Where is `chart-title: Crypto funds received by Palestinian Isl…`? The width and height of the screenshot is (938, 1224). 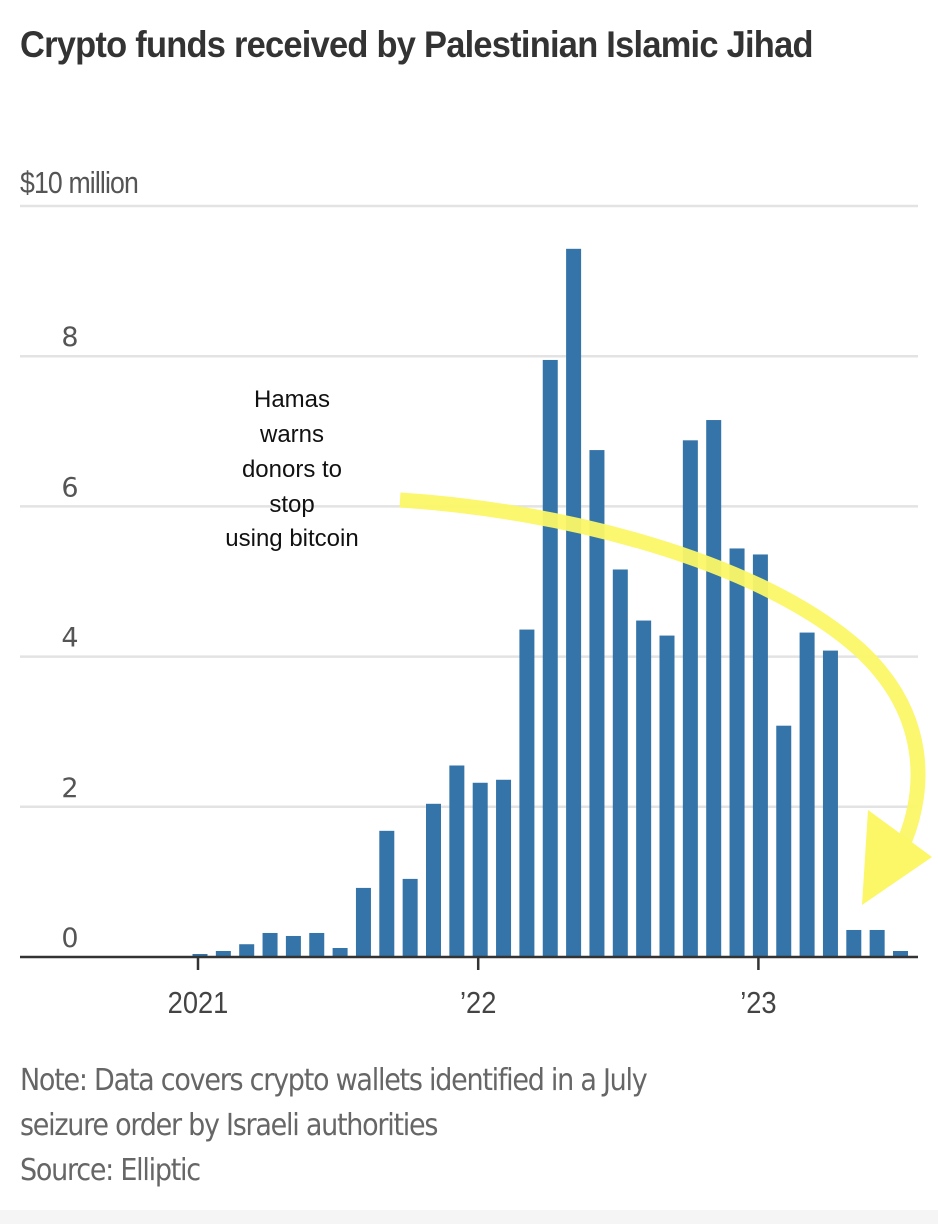 chart-title: Crypto funds received by Palestinian Isl… is located at coordinates (416, 44).